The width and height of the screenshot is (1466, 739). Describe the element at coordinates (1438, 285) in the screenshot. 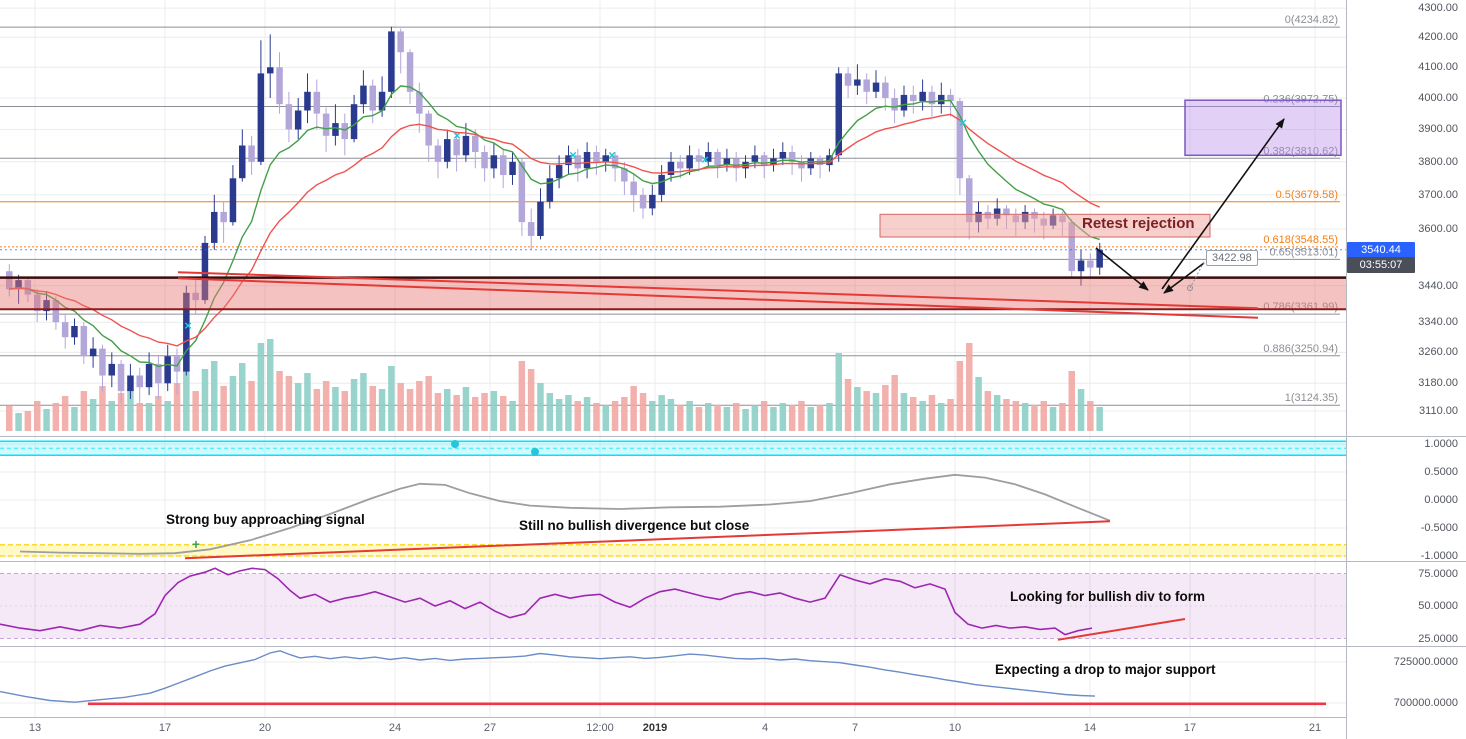

I see `price-axis-tick: 3440.00` at that location.